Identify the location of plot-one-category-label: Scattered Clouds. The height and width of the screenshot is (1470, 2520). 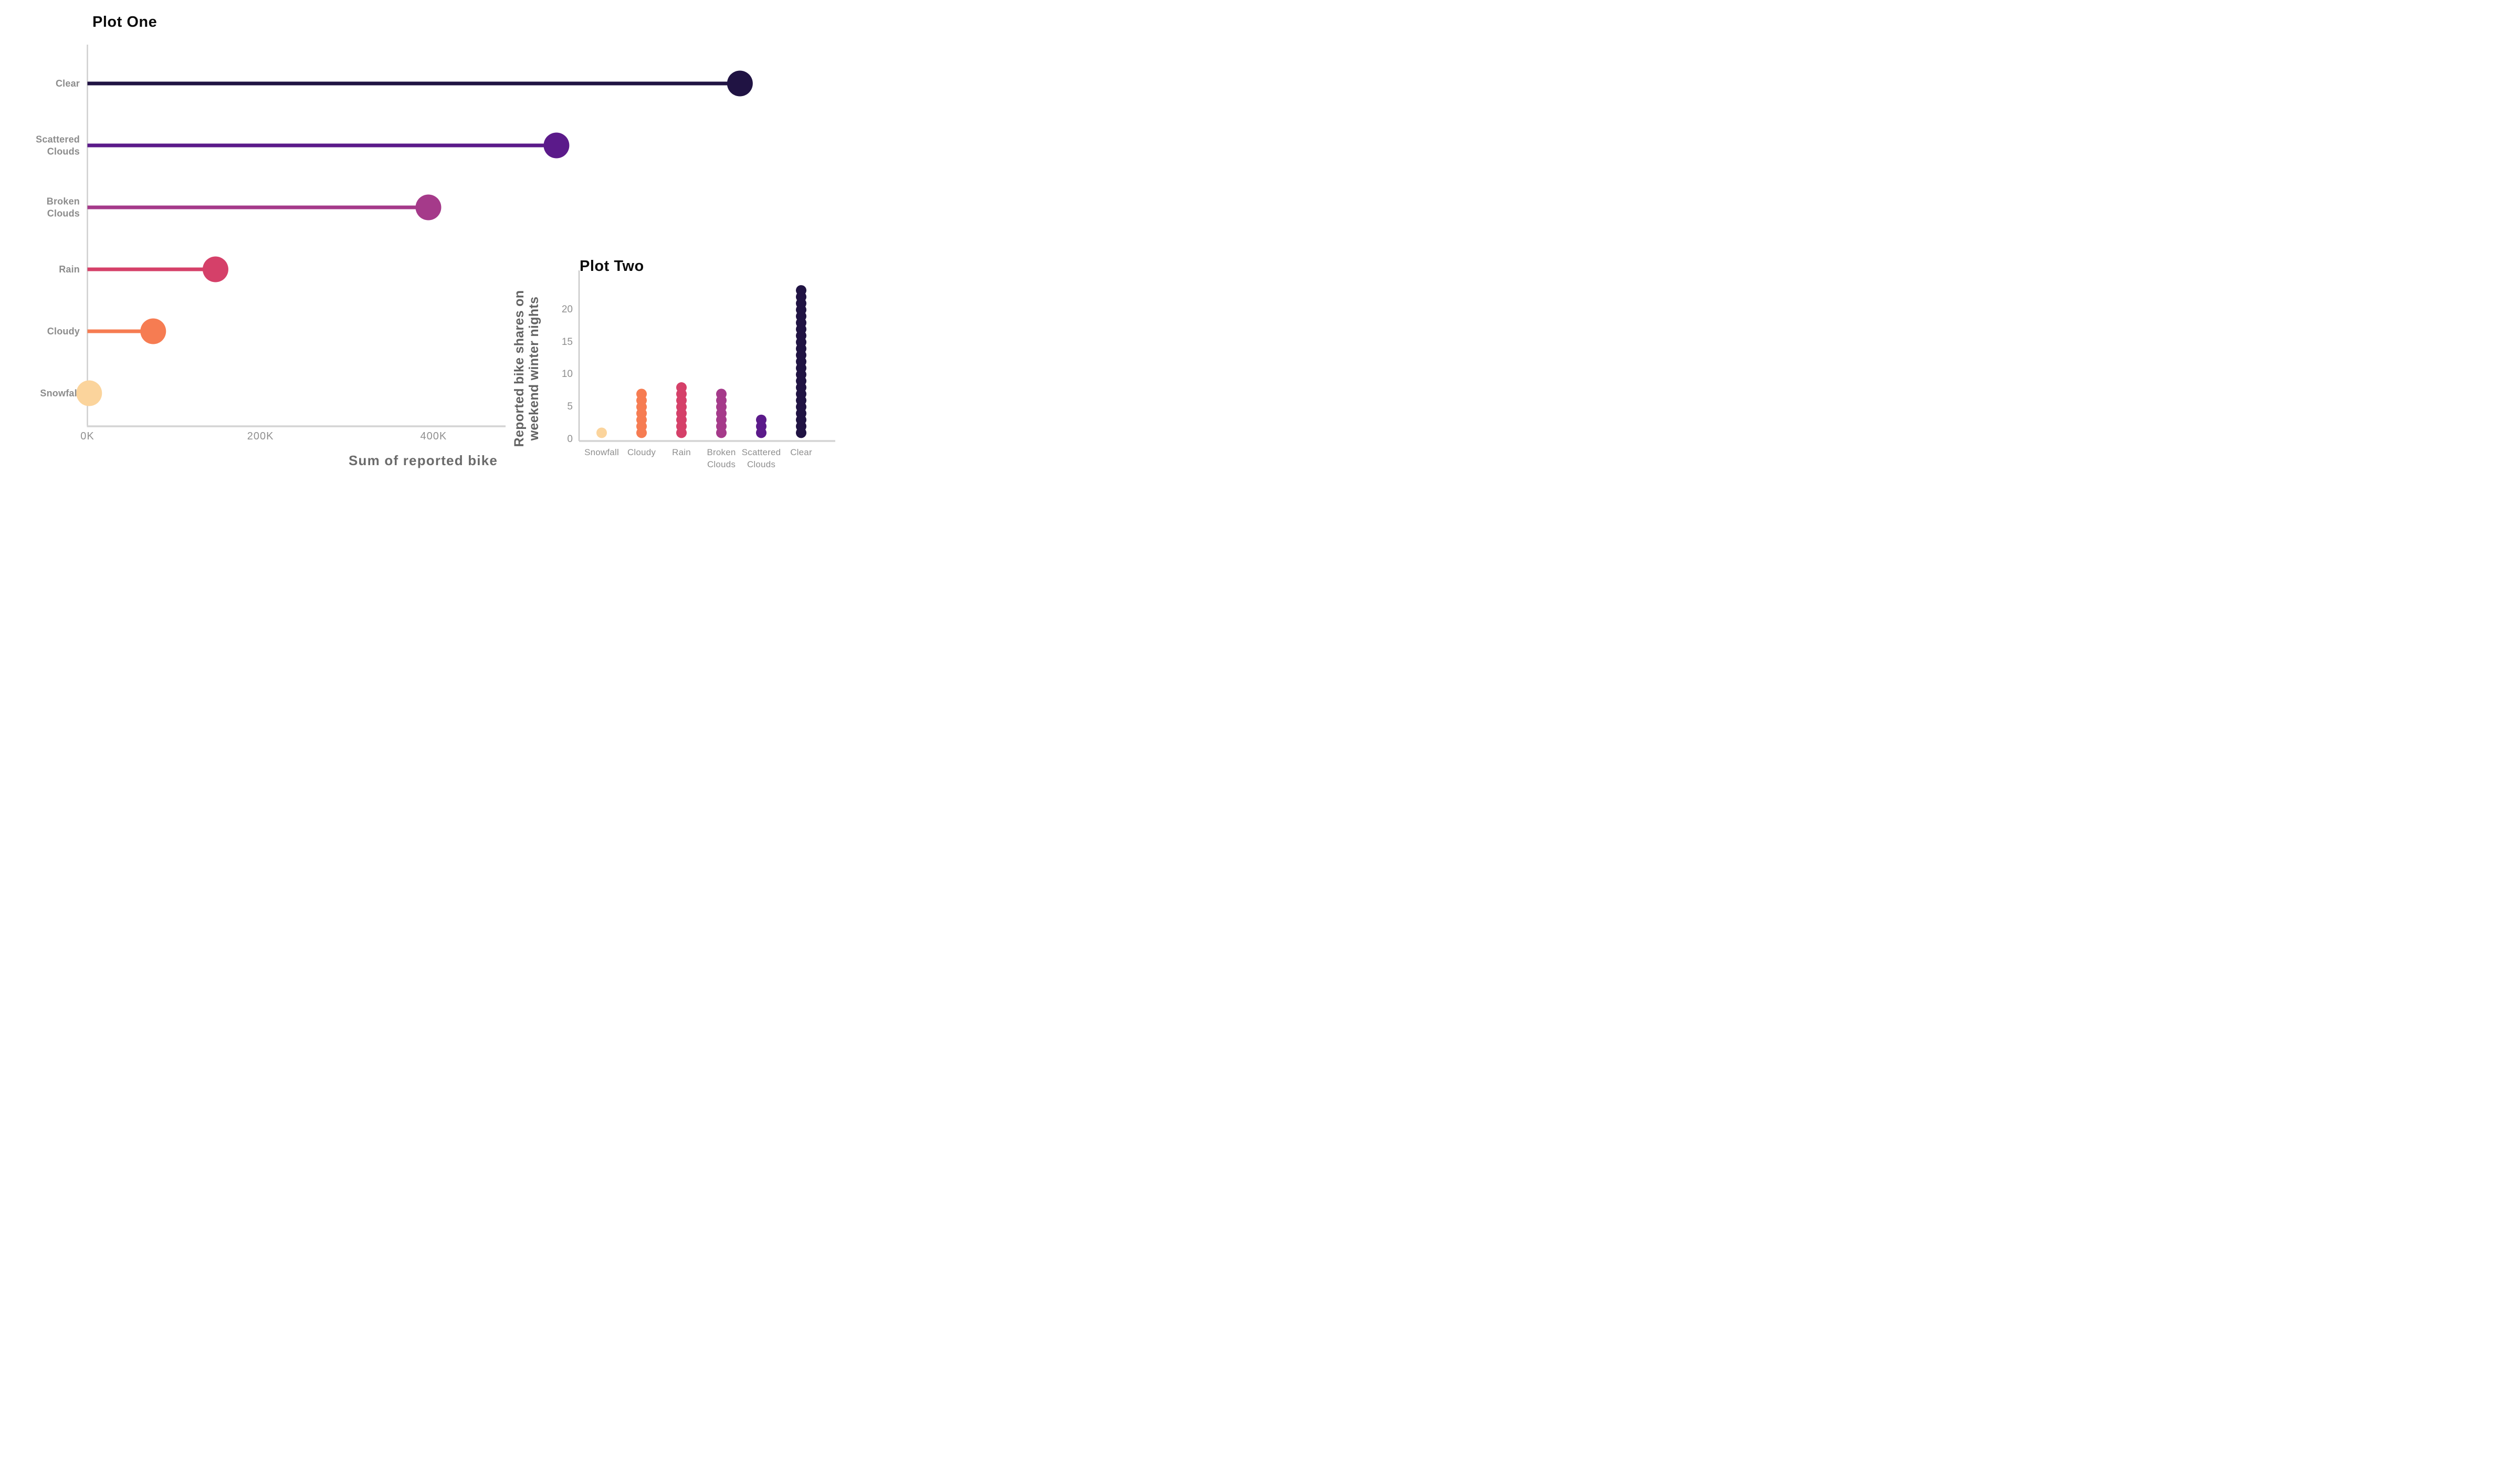
(58, 145).